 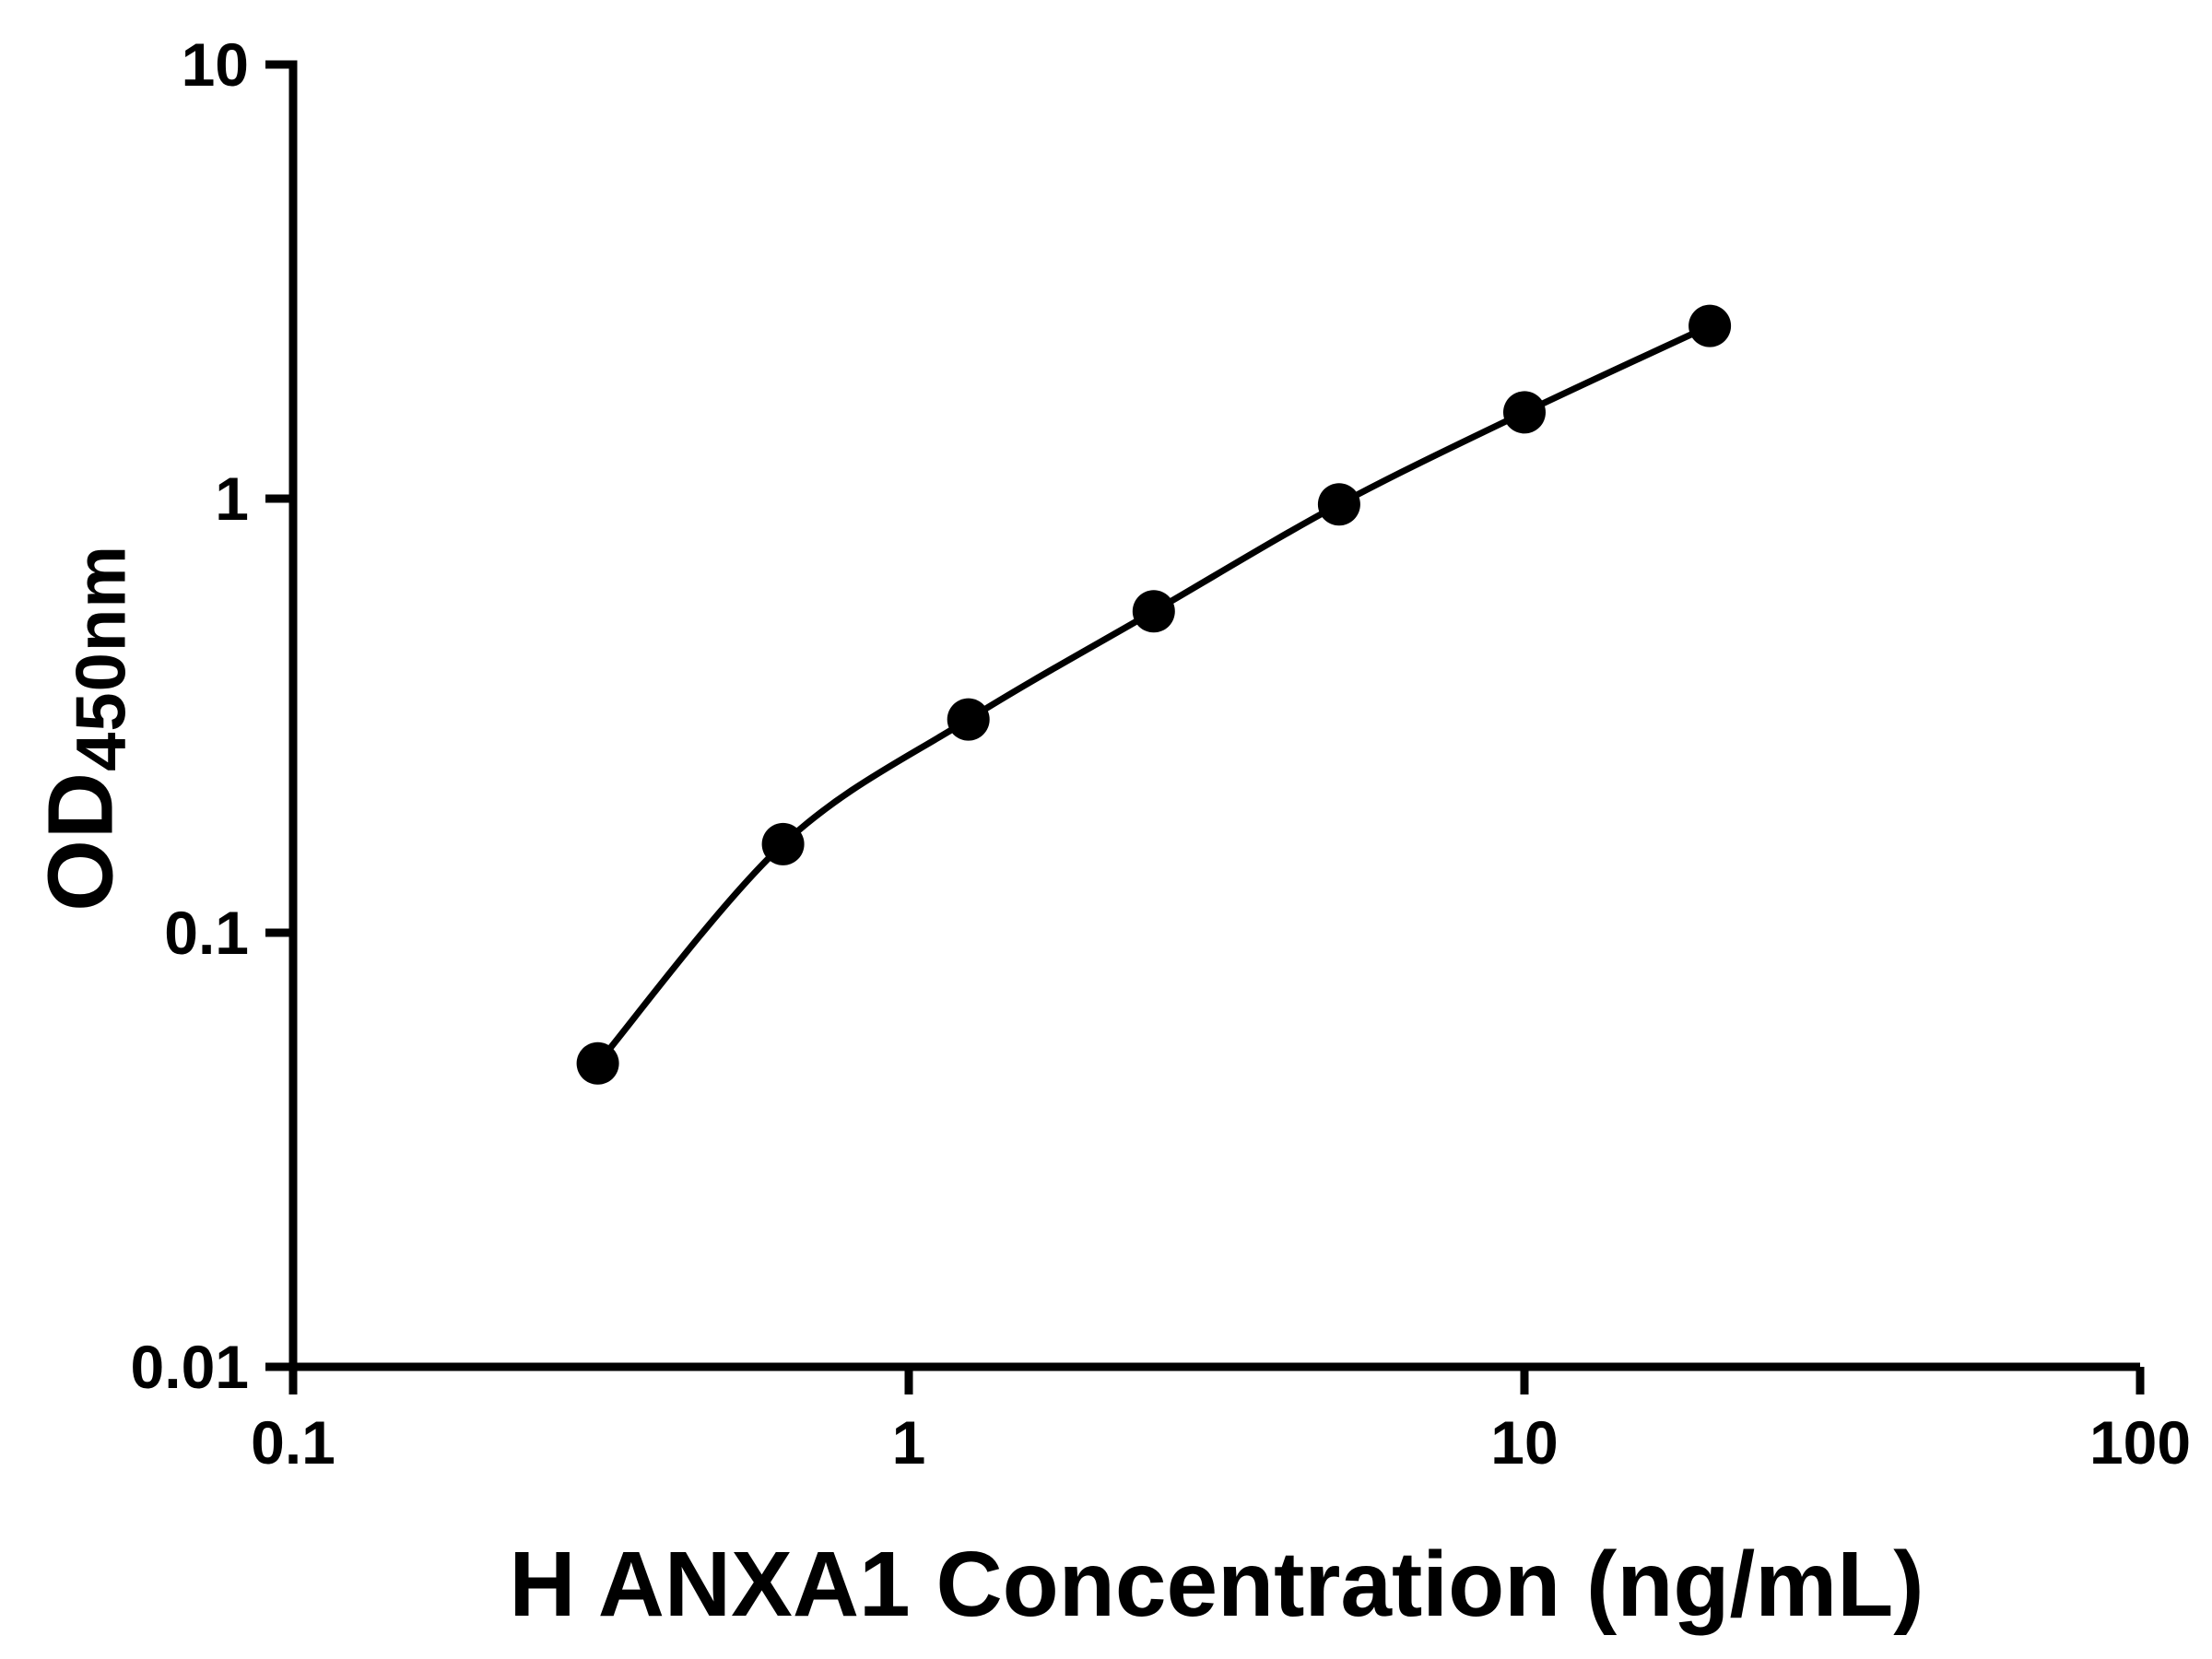 What do you see at coordinates (1216, 1584) in the screenshot?
I see `x-axis-title: H ANXA1 Concentration (ng/mL)` at bounding box center [1216, 1584].